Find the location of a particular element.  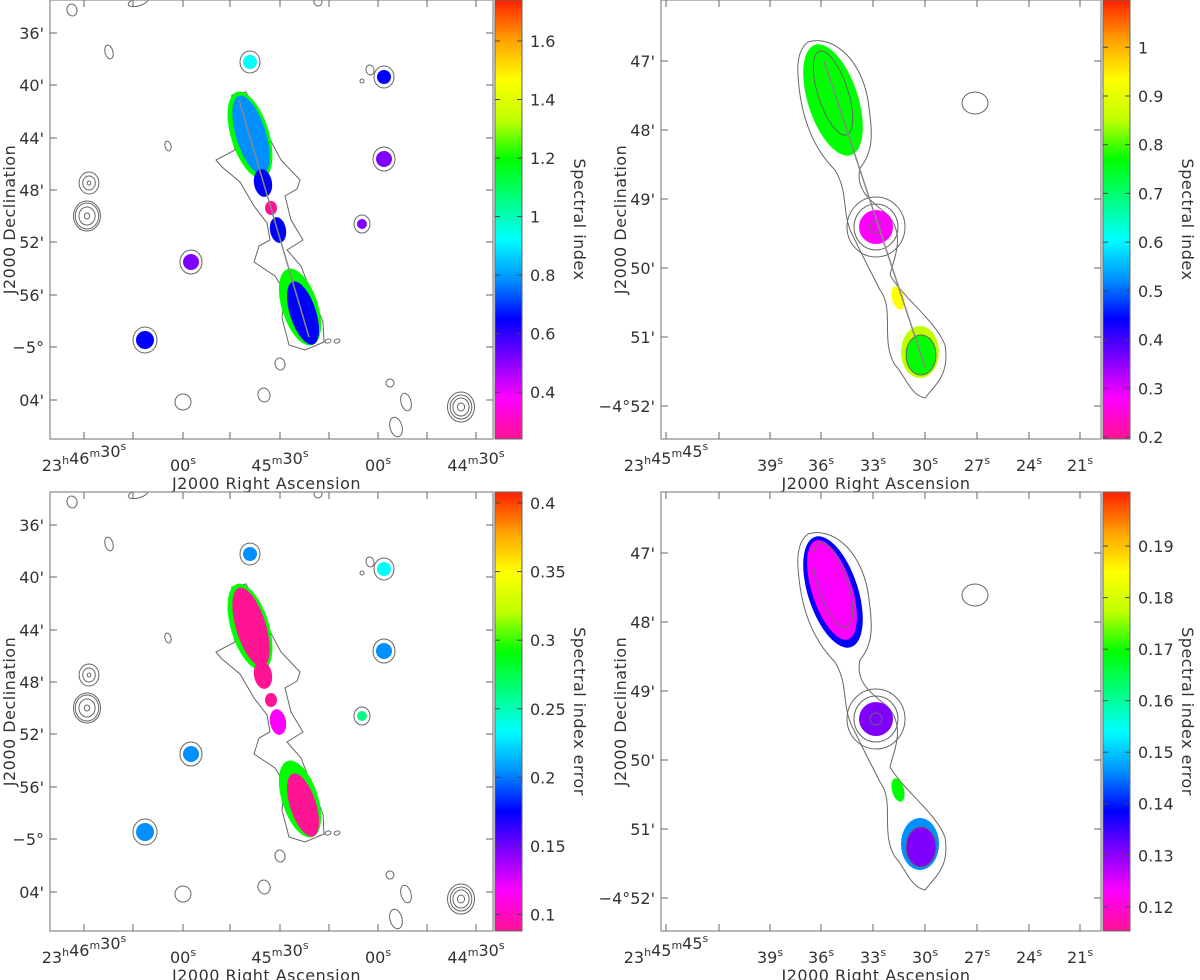

y-tick-label: 56' is located at coordinates (31, 295).